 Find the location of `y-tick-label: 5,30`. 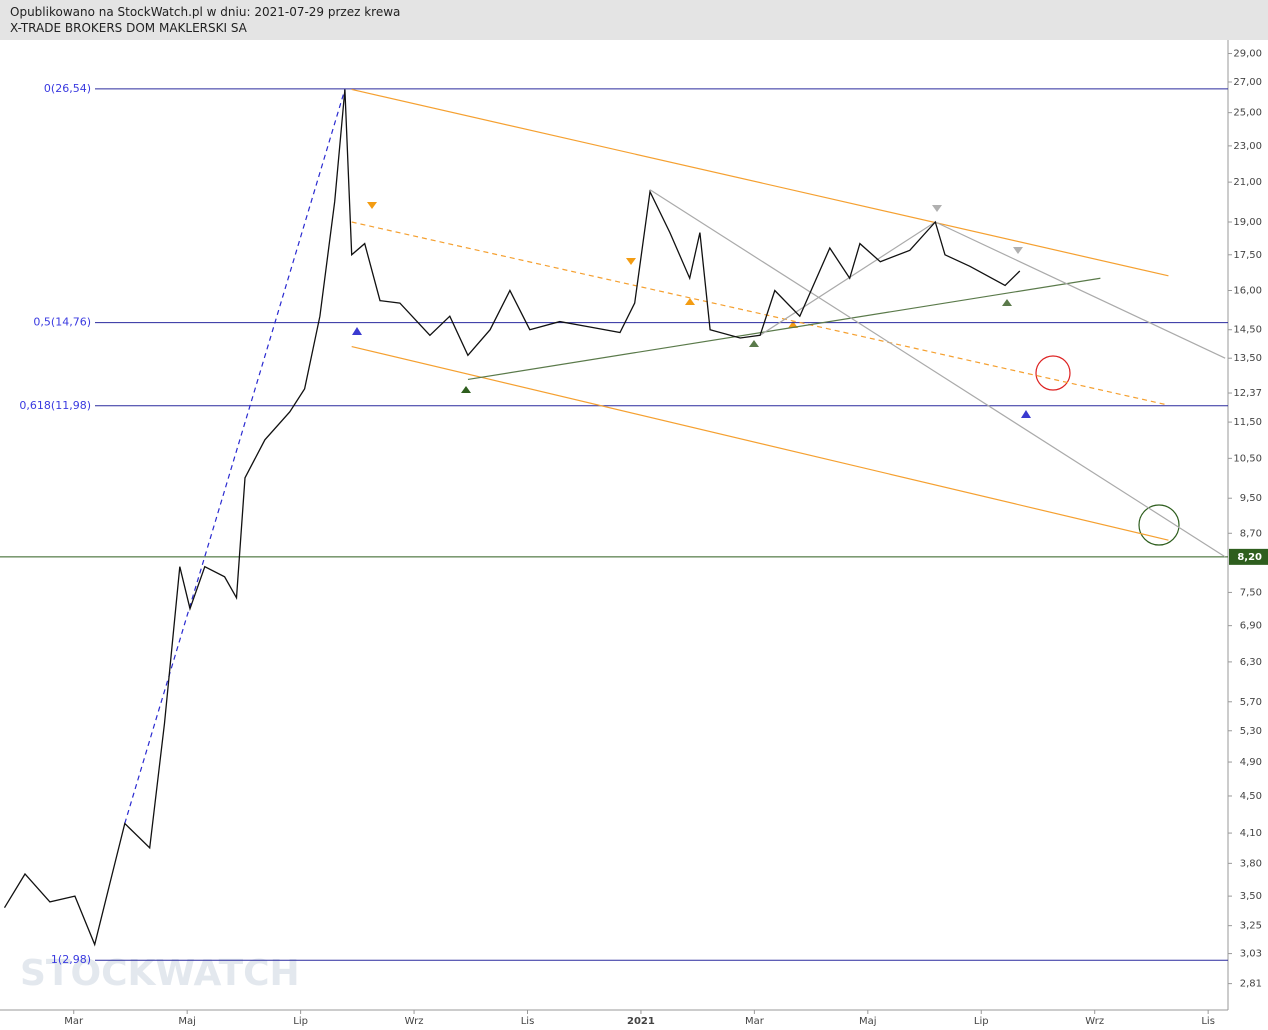

y-tick-label: 5,30 is located at coordinates (1251, 731).